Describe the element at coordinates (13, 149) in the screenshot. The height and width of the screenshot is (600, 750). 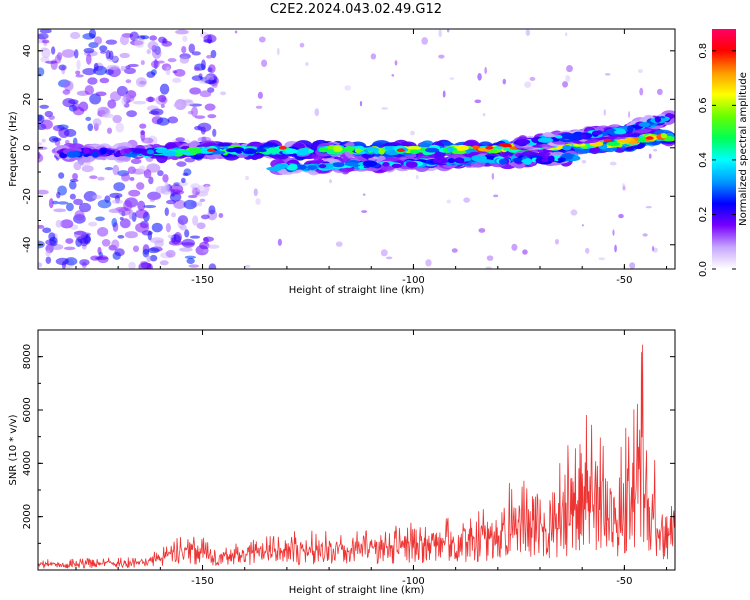
I see `y-axis-title: Frequency (Hz)` at that location.